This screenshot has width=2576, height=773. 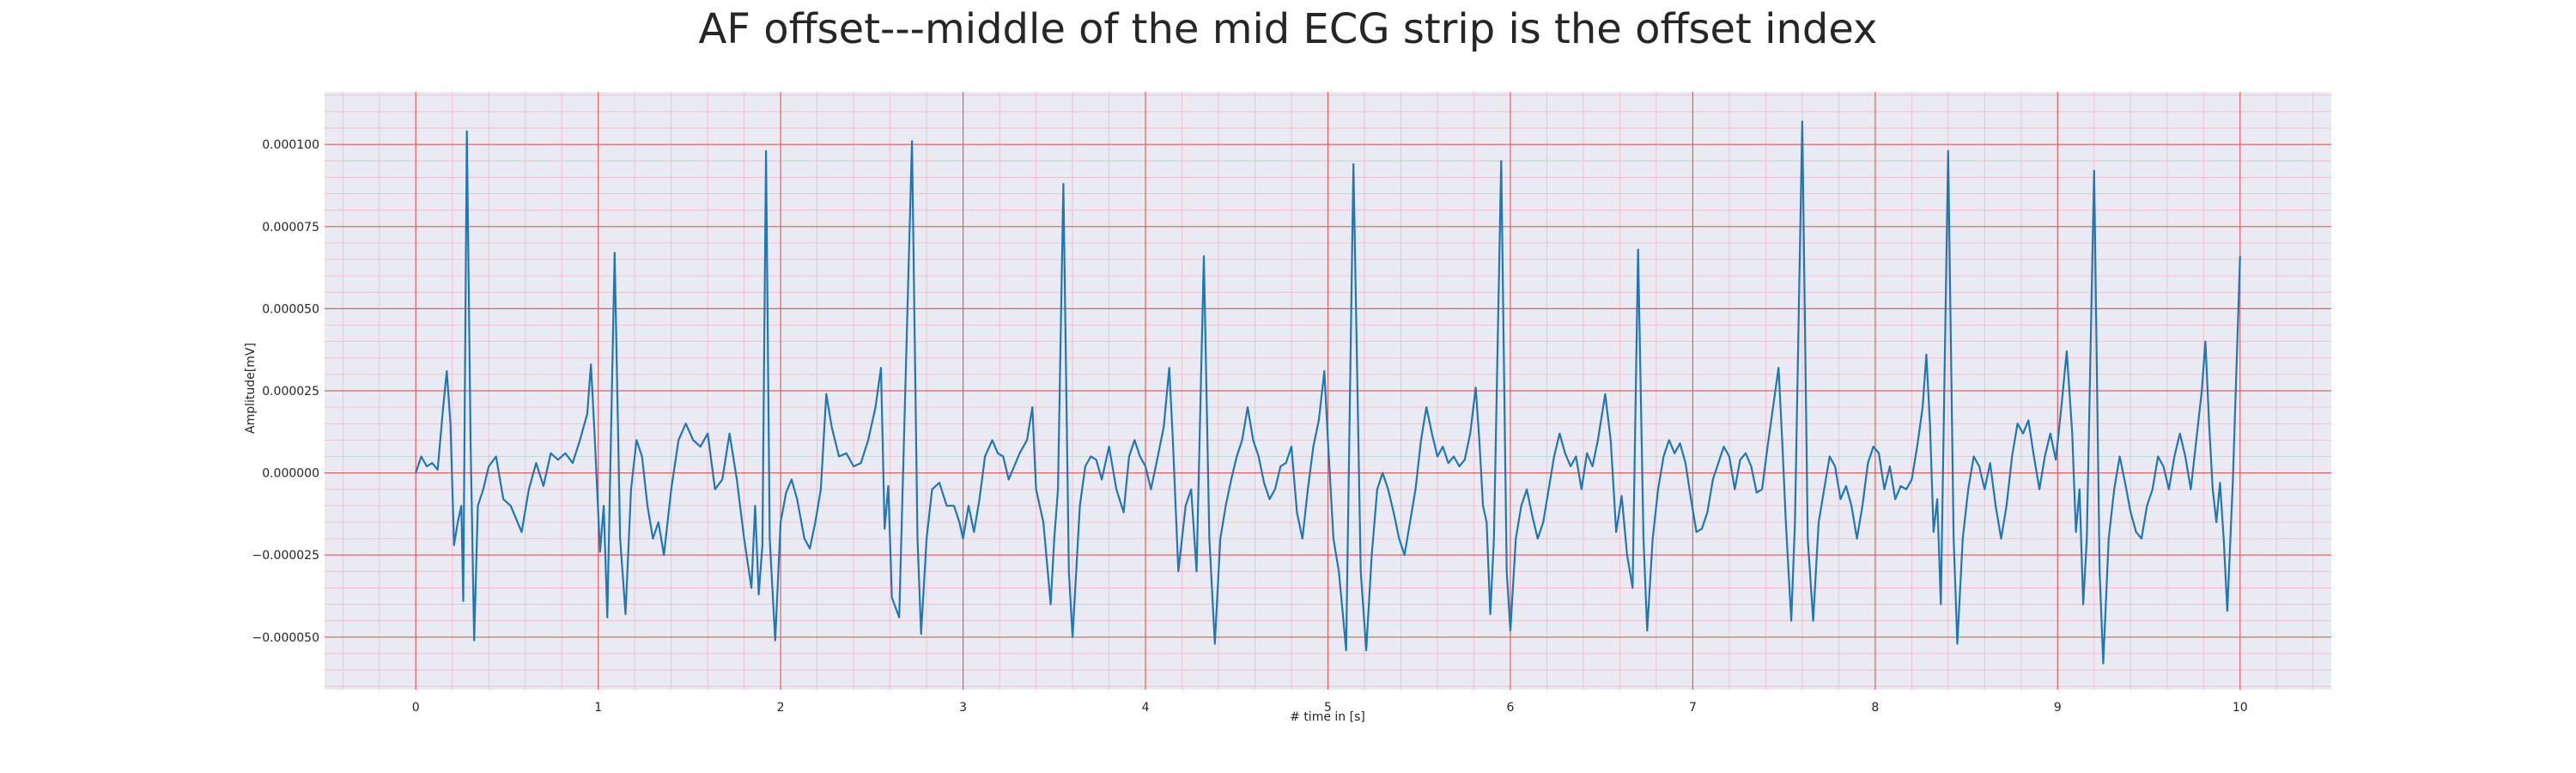 What do you see at coordinates (291, 227) in the screenshot?
I see `y-tick-label: 0.000075` at bounding box center [291, 227].